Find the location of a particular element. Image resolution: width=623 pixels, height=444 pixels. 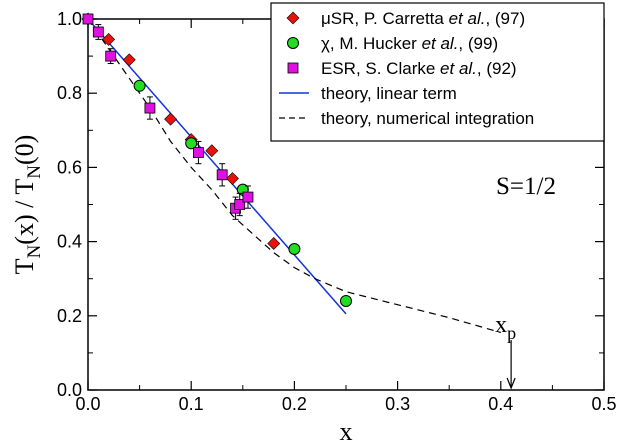

x-tick-label: 0.5 is located at coordinates (603, 404).